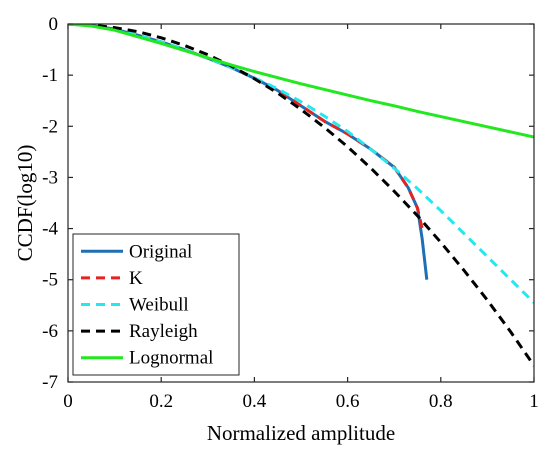  Describe the element at coordinates (301, 433) in the screenshot. I see `x-axis-title: Normalized amplitude` at that location.